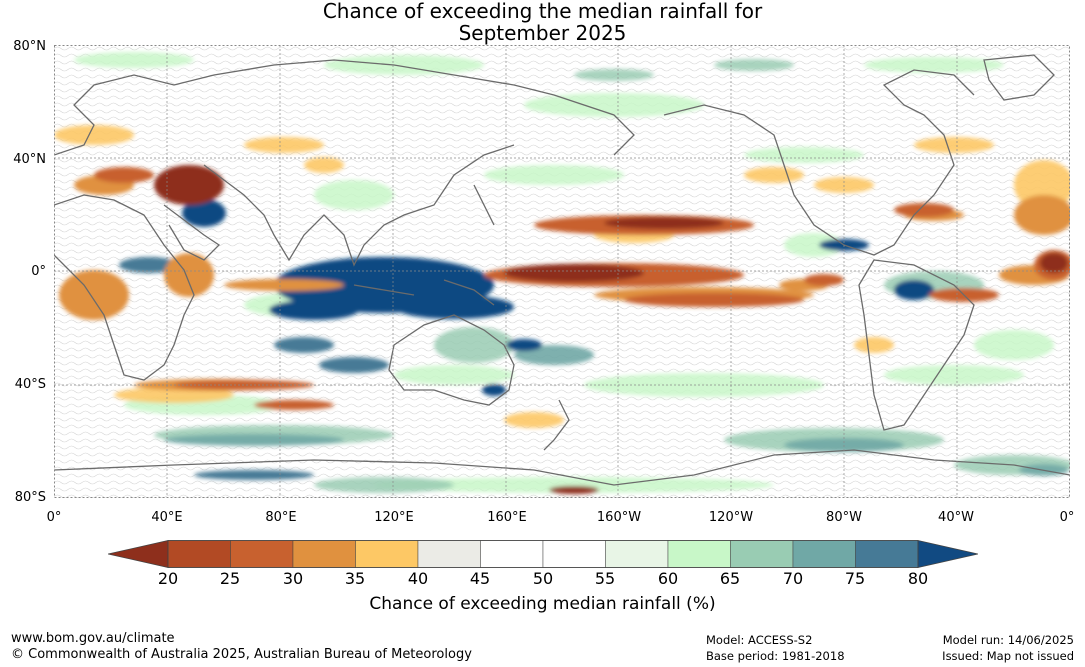 The image size is (1085, 667). I want to click on colorbar-extend-low, so click(138, 554).